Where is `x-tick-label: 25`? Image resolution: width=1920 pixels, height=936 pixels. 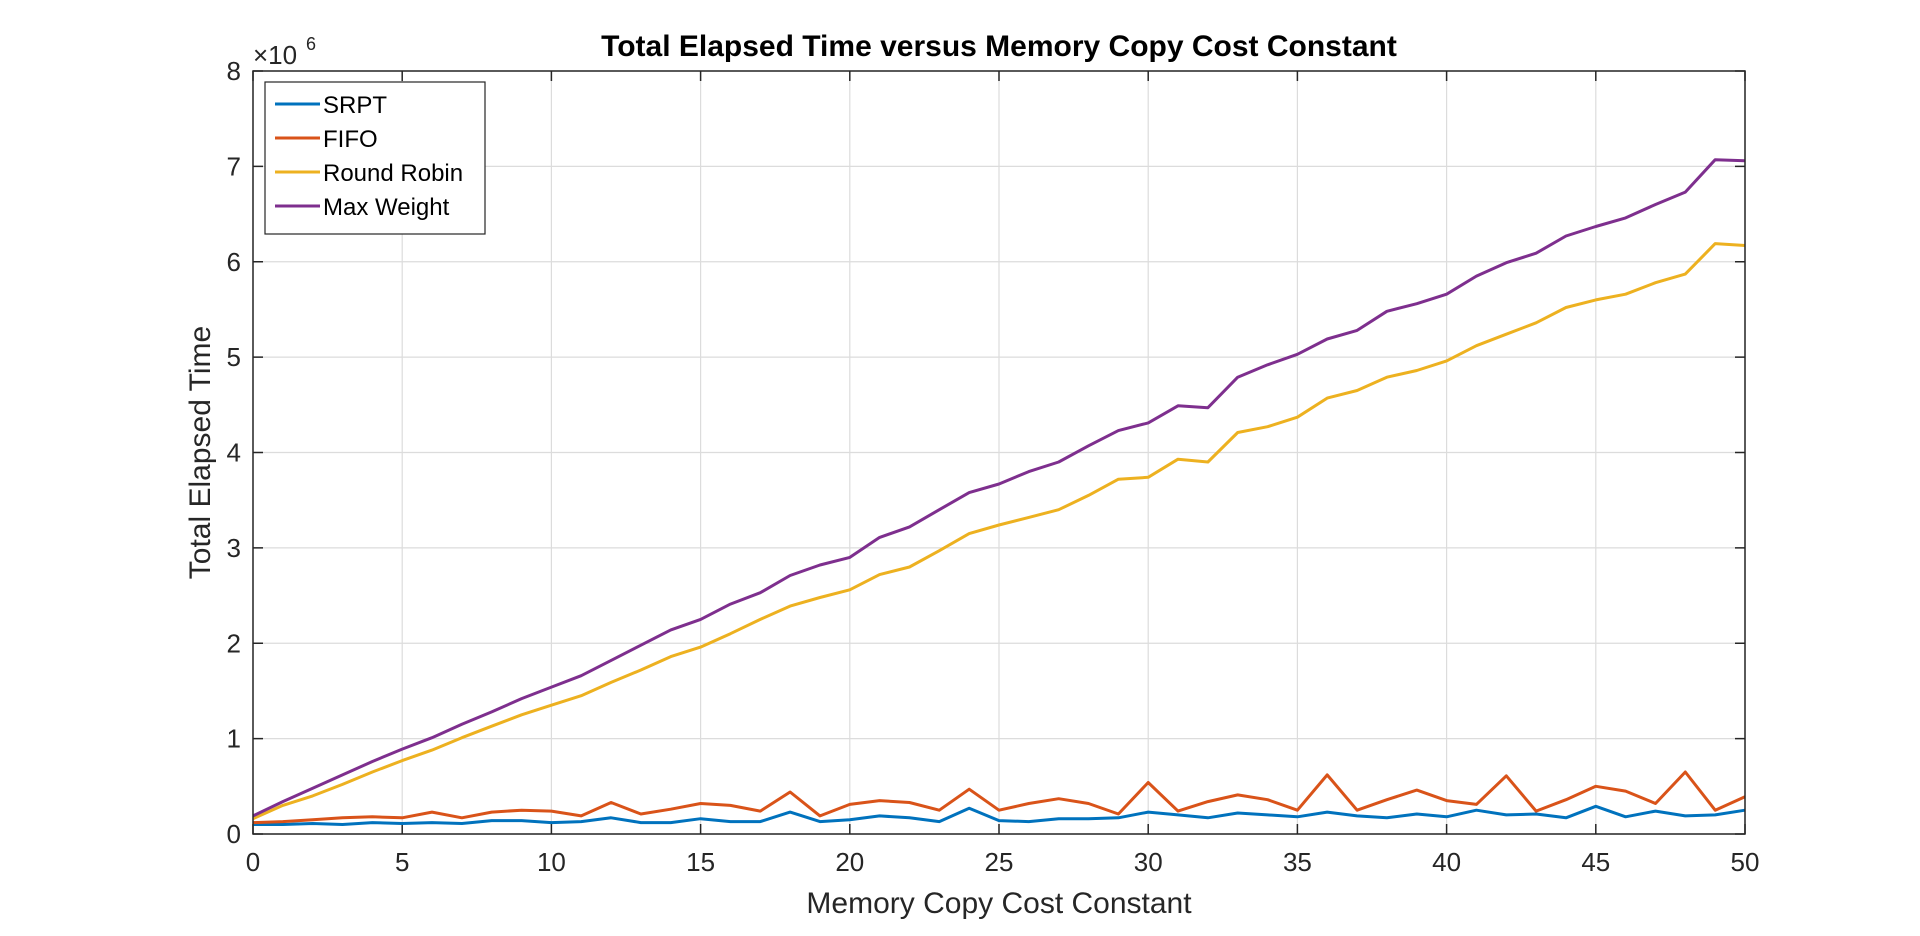 x-tick-label: 25 is located at coordinates (999, 862).